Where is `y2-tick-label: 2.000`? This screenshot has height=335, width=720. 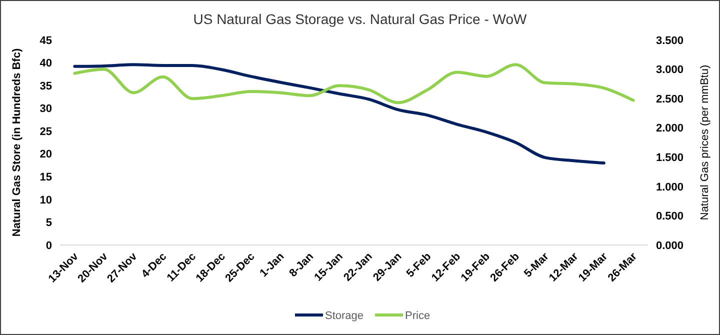
y2-tick-label: 2.000 is located at coordinates (670, 128).